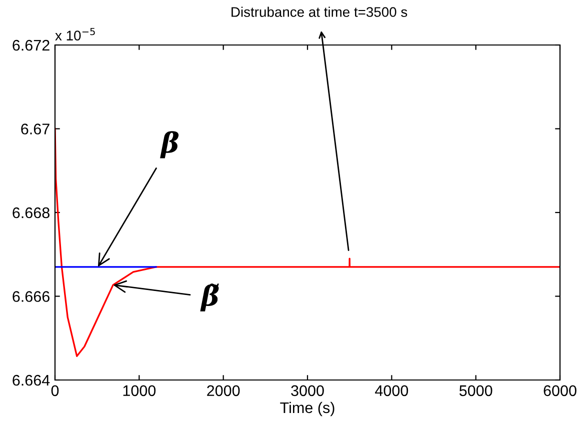  Describe the element at coordinates (320, 11) in the screenshot. I see `annotation: Distrubance at time t=3500 s` at that location.